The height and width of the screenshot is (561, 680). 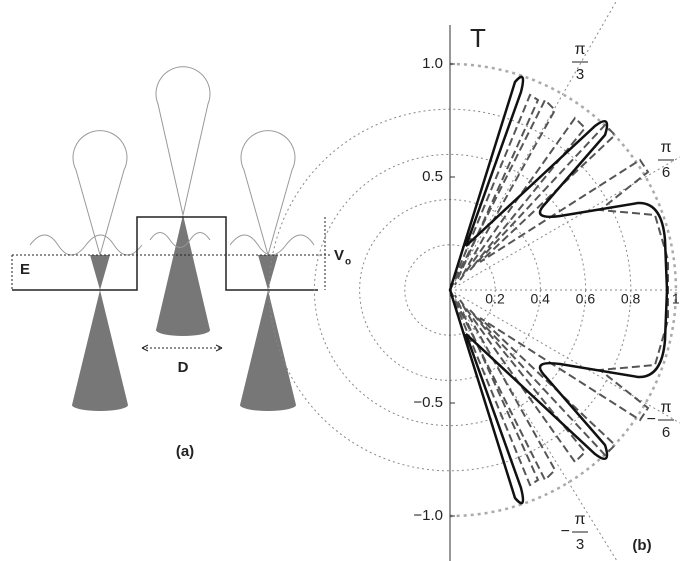 I want to click on y-tick-label: 1.0, so click(x=432, y=63).